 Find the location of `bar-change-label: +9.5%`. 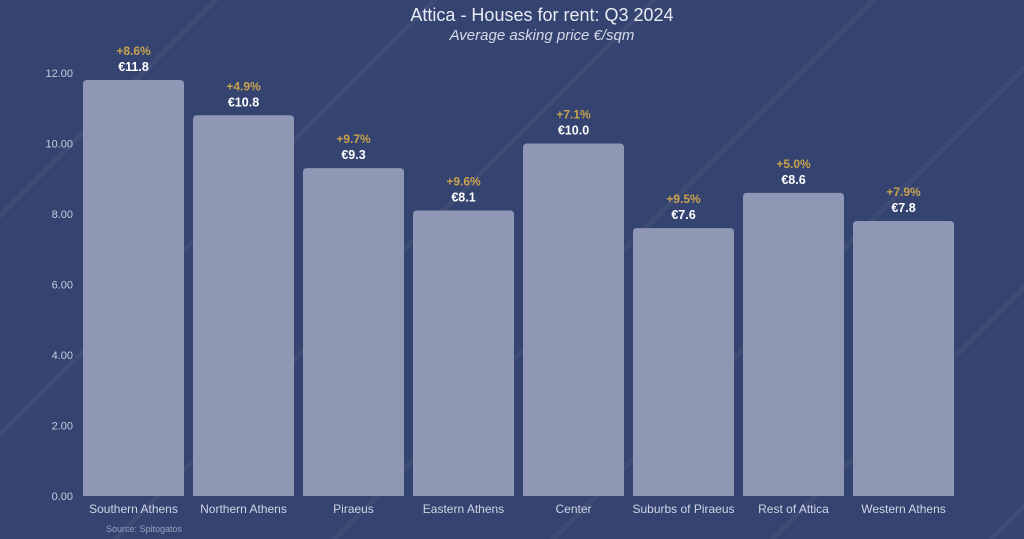

bar-change-label: +9.5% is located at coordinates (683, 199).